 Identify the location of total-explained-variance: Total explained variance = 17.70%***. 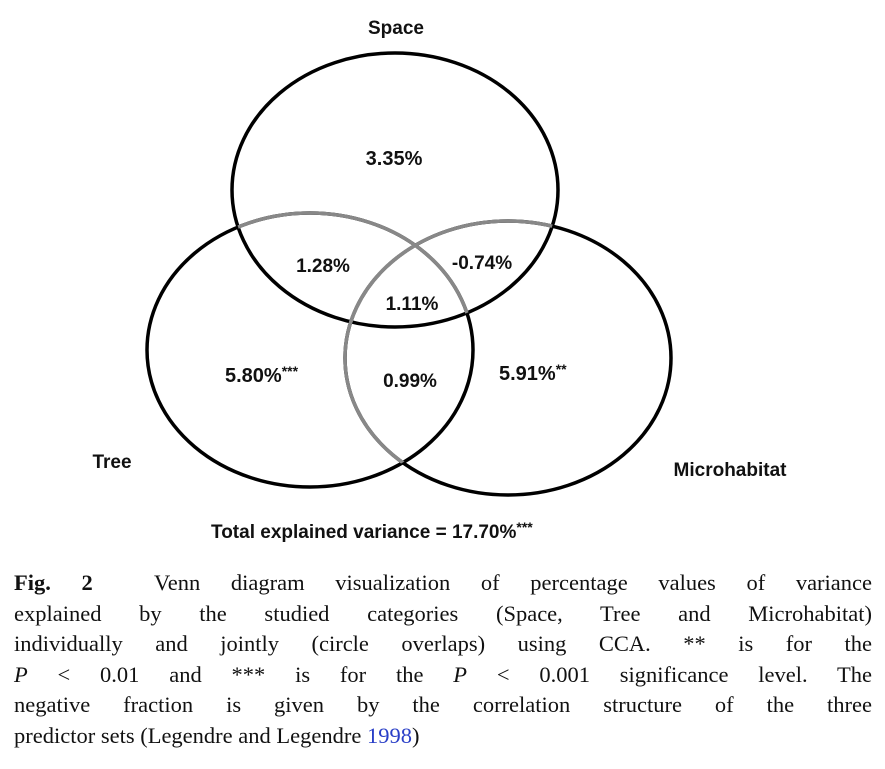
(372, 531).